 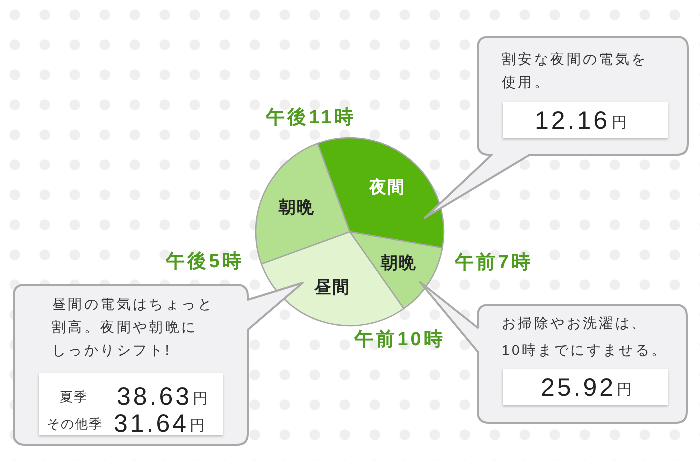 What do you see at coordinates (133, 304) in the screenshot?
I see `annotation: 昼間の電気はちょっと` at bounding box center [133, 304].